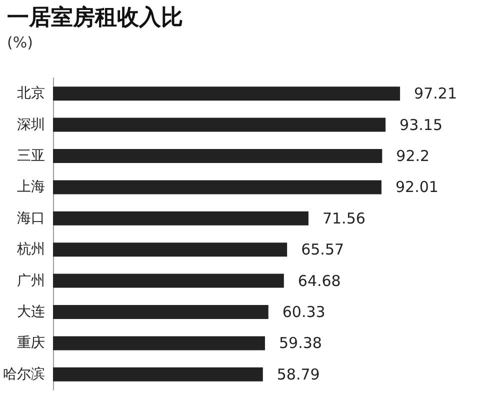 The width and height of the screenshot is (480, 408). Describe the element at coordinates (416, 187) in the screenshot. I see `data-label: 92.01` at that location.